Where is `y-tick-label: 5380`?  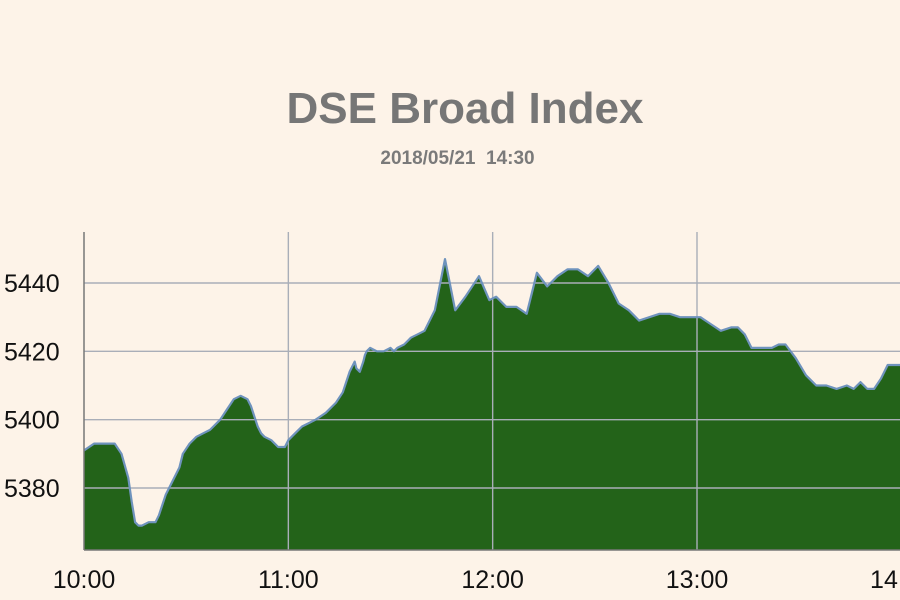
y-tick-label: 5380 is located at coordinates (32, 489).